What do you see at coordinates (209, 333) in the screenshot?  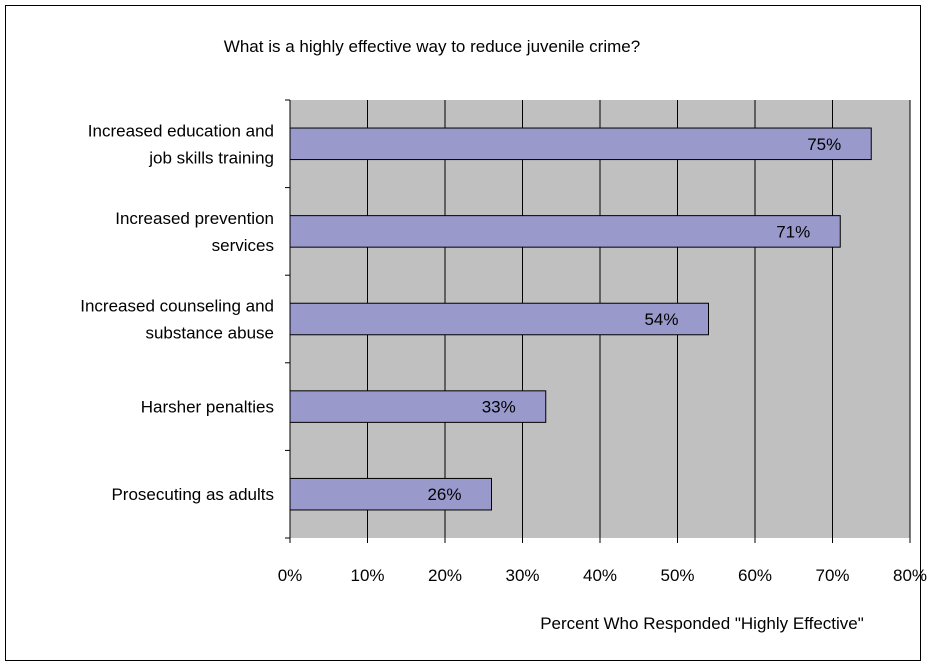 I see `category-label: substance abuse` at bounding box center [209, 333].